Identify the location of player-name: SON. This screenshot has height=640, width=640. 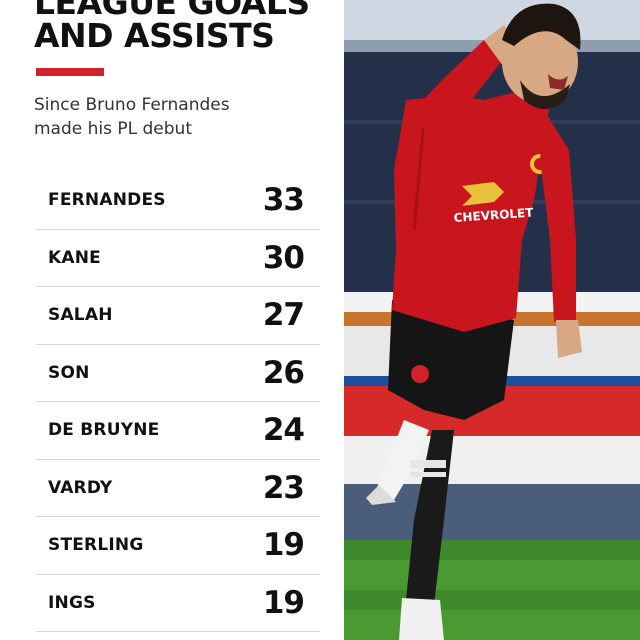
(69, 372).